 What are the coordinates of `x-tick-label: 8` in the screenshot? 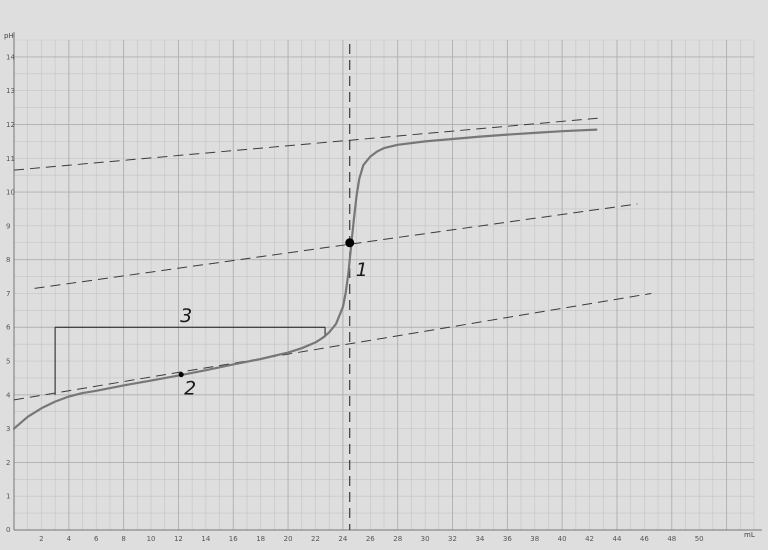 It's located at (123, 539).